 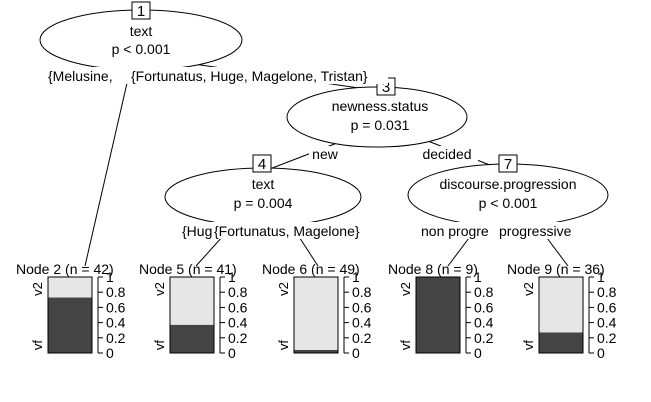 What do you see at coordinates (535, 231) in the screenshot?
I see `edge-label-n7-right: progressive` at bounding box center [535, 231].